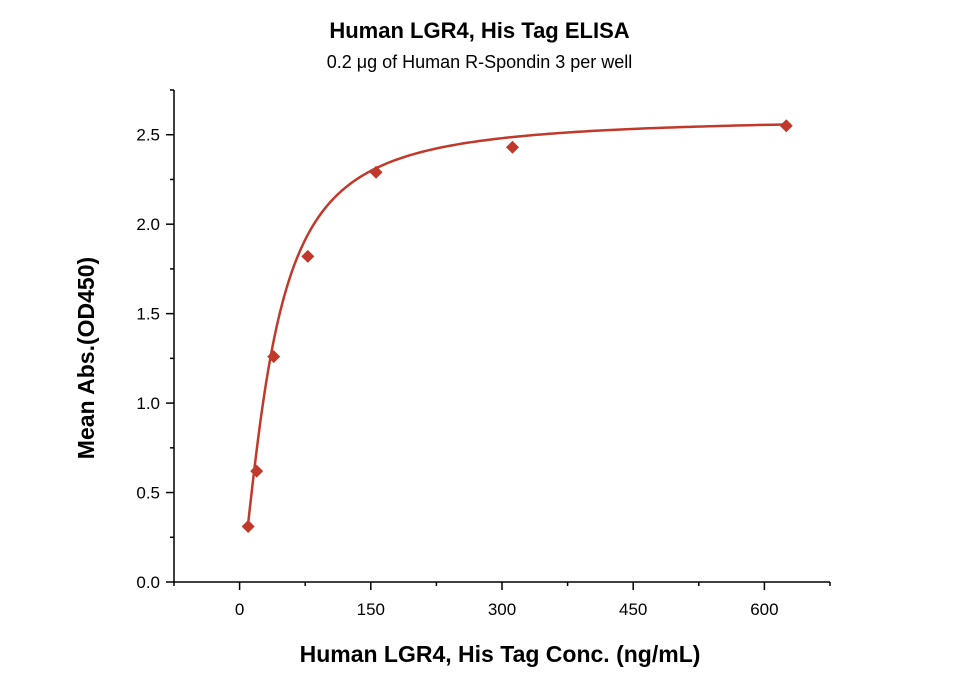 The image size is (959, 685). Describe the element at coordinates (500, 654) in the screenshot. I see `x-axis-title: Human LGR4, His Tag Conc. (ng/mL)` at that location.